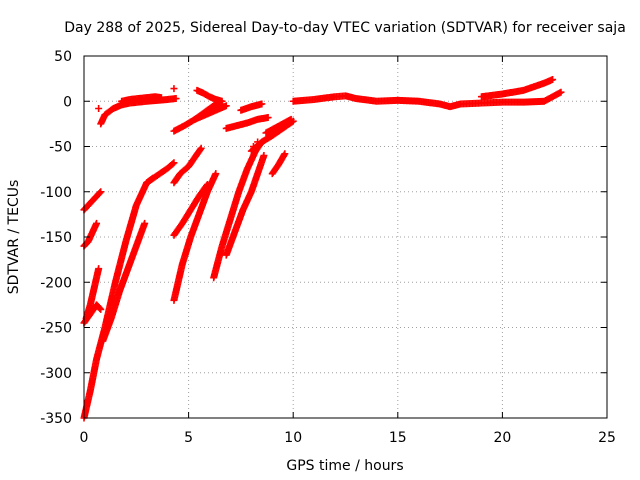  Describe the element at coordinates (84, 438) in the screenshot. I see `x-tick-label: 0` at that location.